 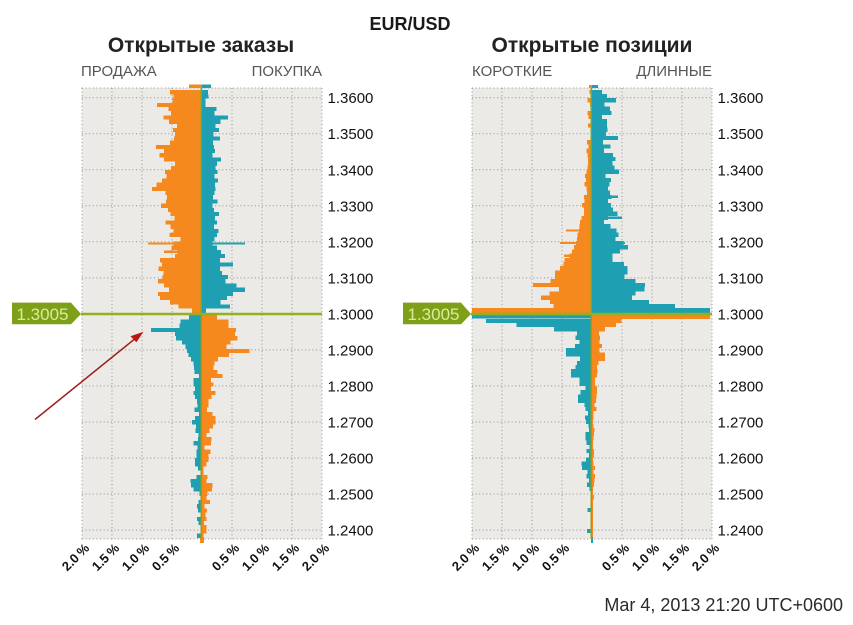 What do you see at coordinates (723, 605) in the screenshot?
I see `svg-text: Mar 4, 2013 21:20 UTC+0600` at bounding box center [723, 605].